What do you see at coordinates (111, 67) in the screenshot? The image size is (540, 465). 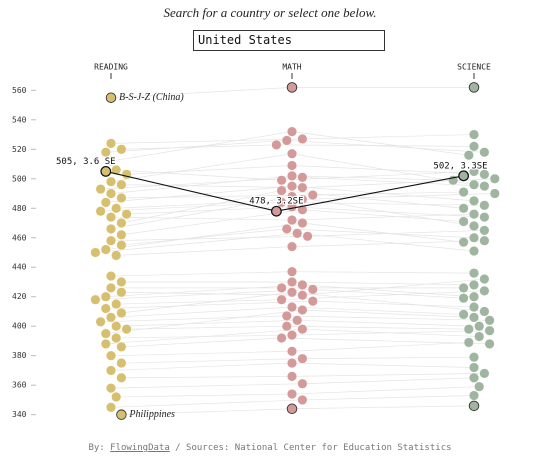 I see `column-header: READING` at bounding box center [111, 67].